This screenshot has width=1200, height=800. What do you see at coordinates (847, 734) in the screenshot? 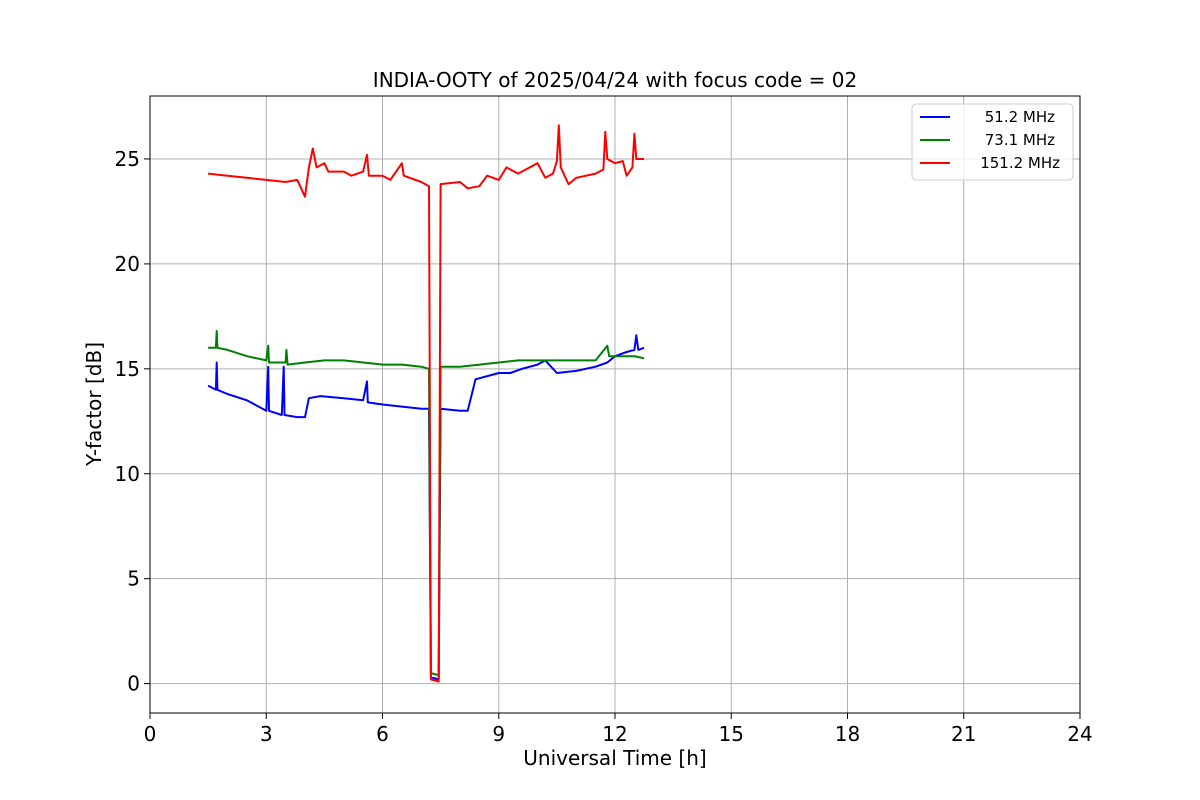
I see `x-tick-label: 18` at bounding box center [847, 734].